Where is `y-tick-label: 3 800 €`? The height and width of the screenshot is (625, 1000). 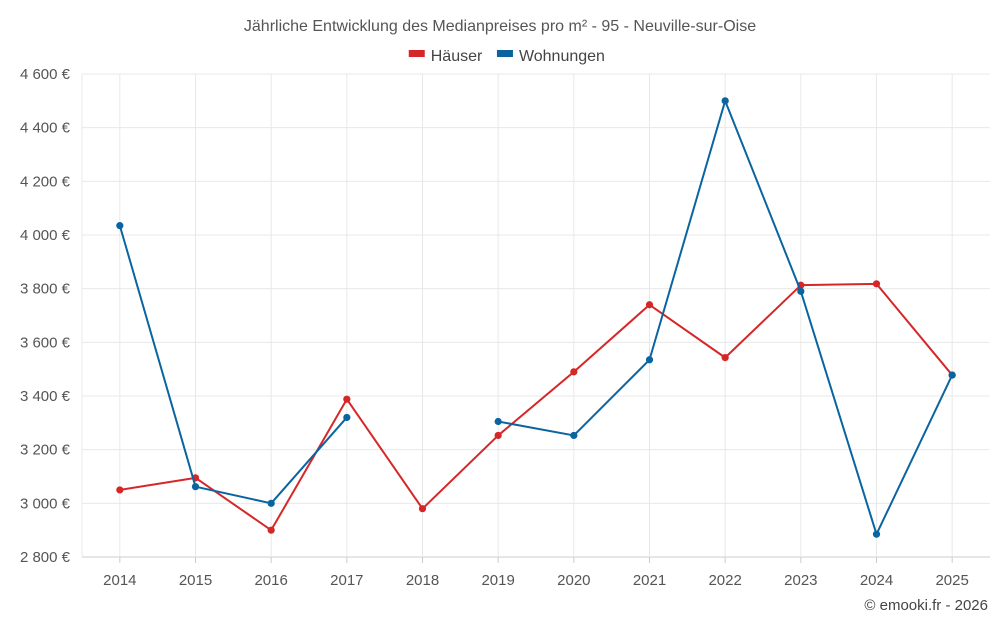 y-tick-label: 3 800 € is located at coordinates (45, 289).